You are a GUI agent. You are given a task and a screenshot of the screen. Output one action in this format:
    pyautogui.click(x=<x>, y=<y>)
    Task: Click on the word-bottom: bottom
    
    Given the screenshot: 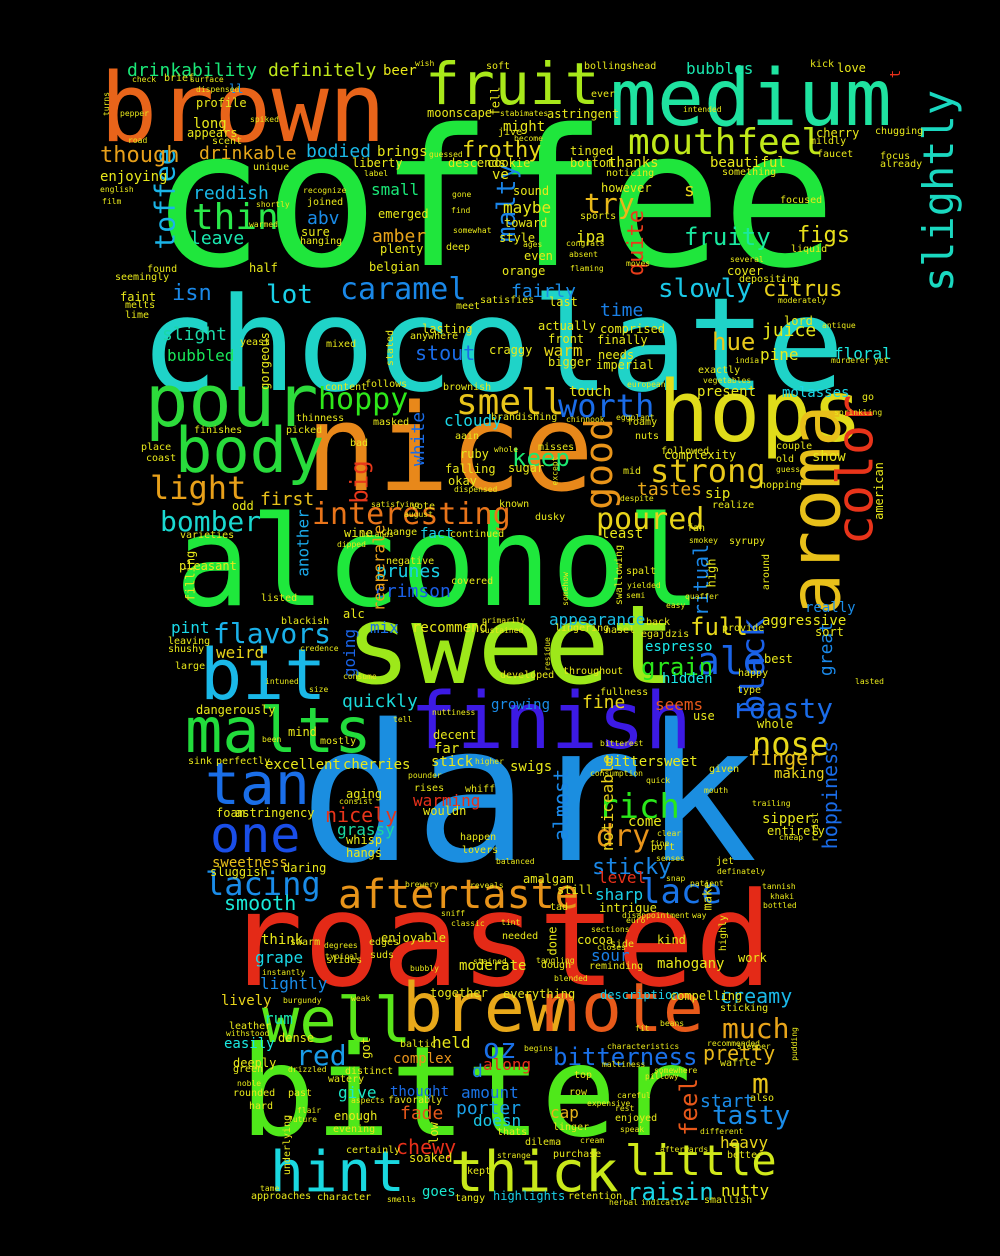 What is the action you would take?
    pyautogui.click(x=592, y=163)
    